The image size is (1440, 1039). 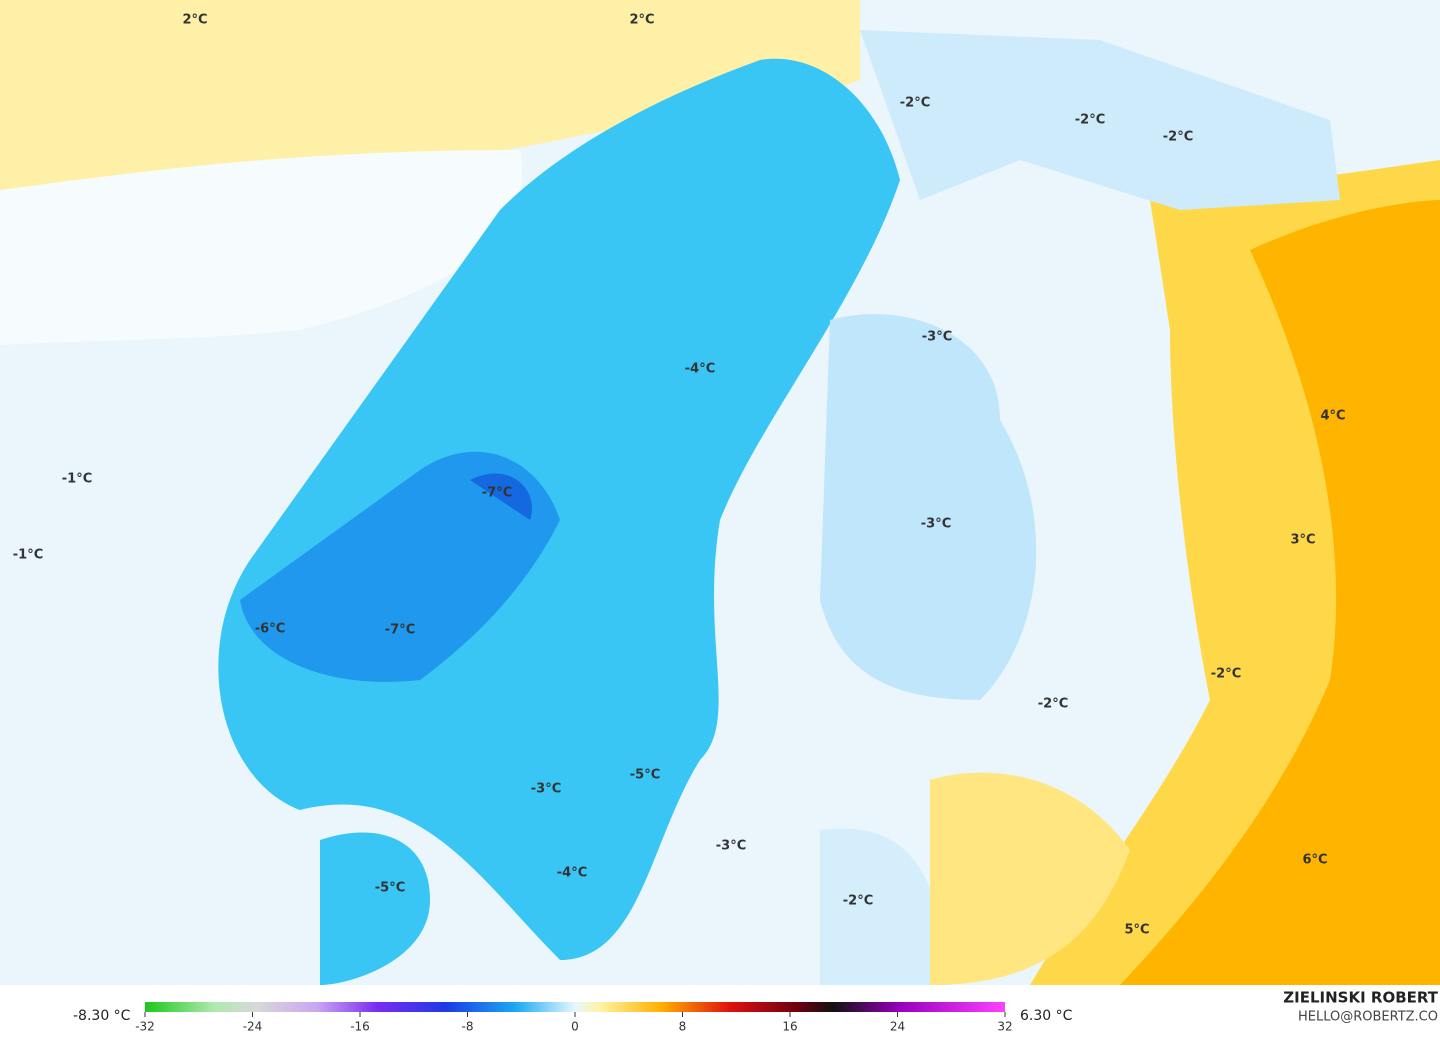 What do you see at coordinates (1360, 998) in the screenshot?
I see `author: ZIELINSKI ROBERT` at bounding box center [1360, 998].